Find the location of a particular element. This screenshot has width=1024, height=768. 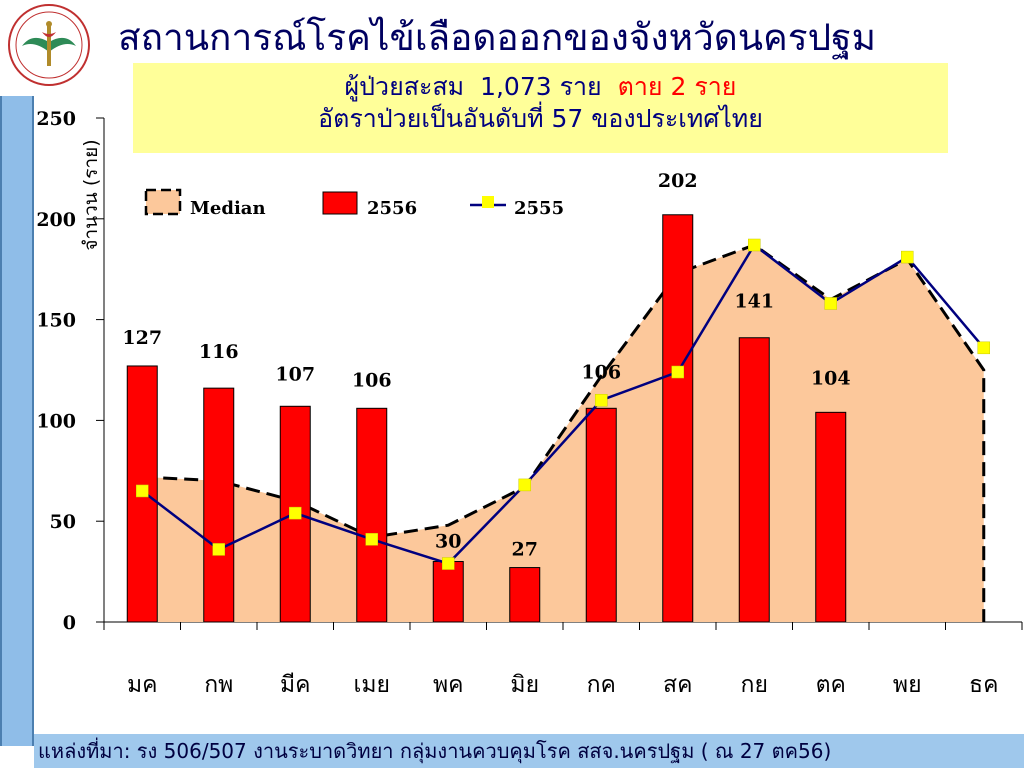

x-tick-label: มค is located at coordinates (142, 685).